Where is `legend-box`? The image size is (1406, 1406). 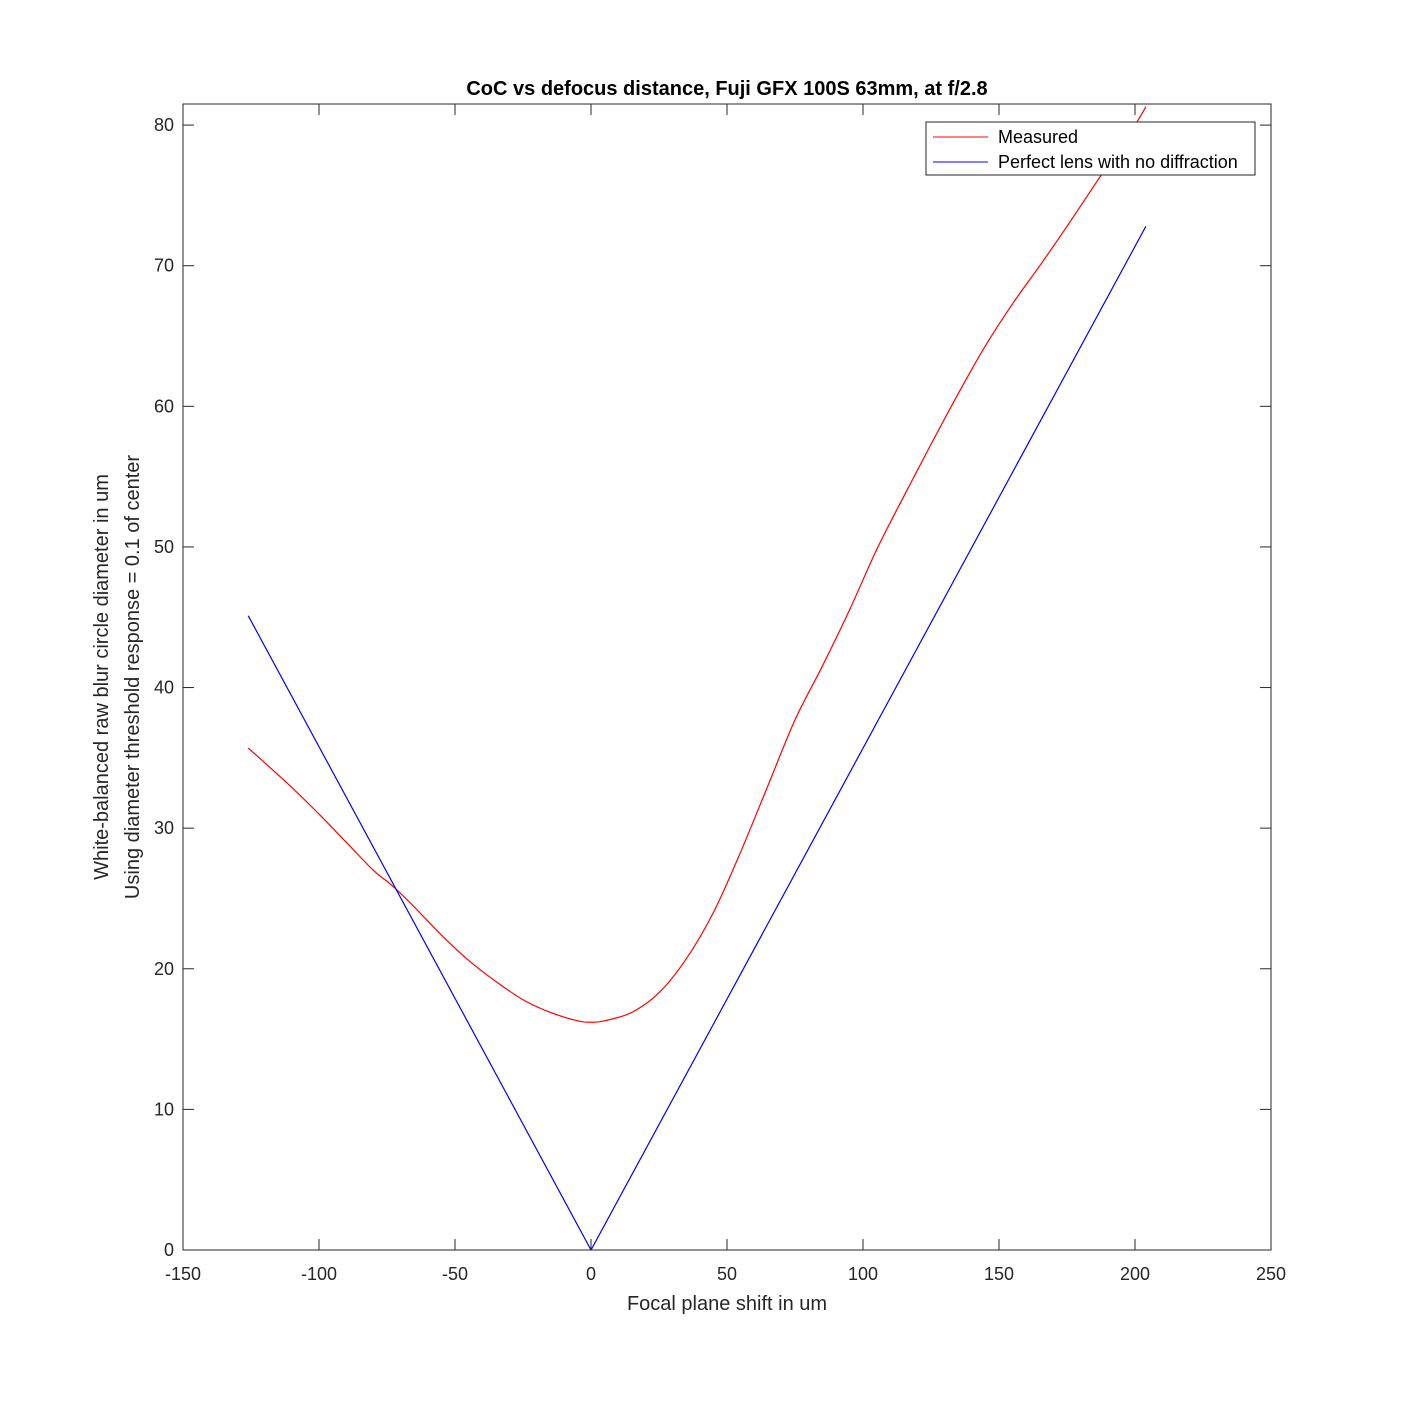 legend-box is located at coordinates (1090, 148).